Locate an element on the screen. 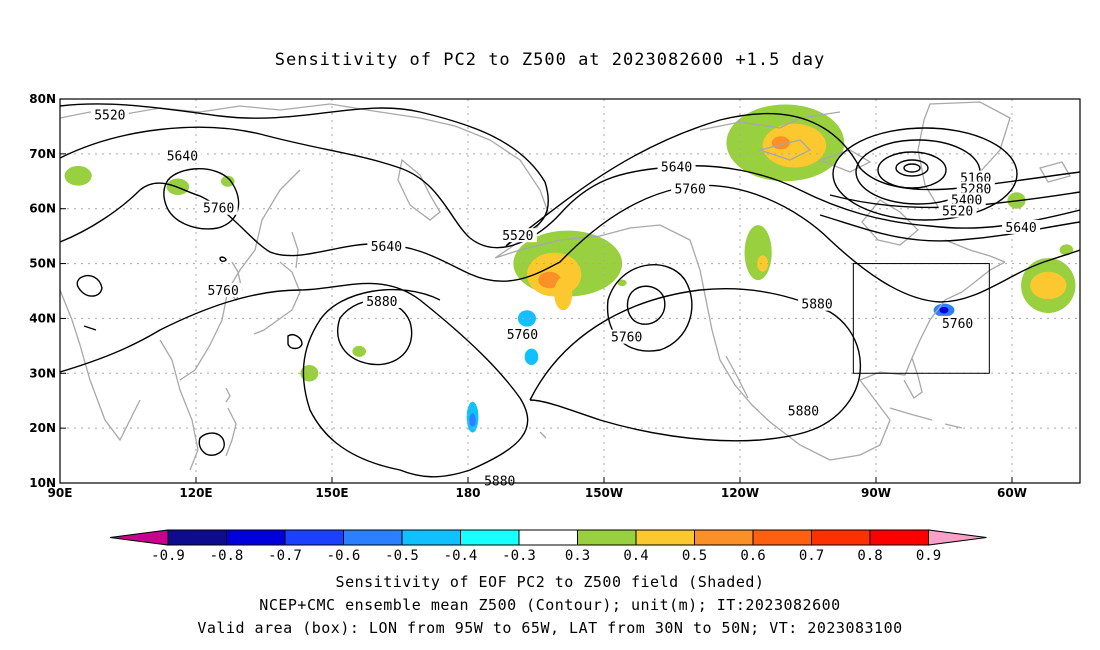 This screenshot has width=1100, height=650. contour-label-2: 5760 is located at coordinates (218, 209).